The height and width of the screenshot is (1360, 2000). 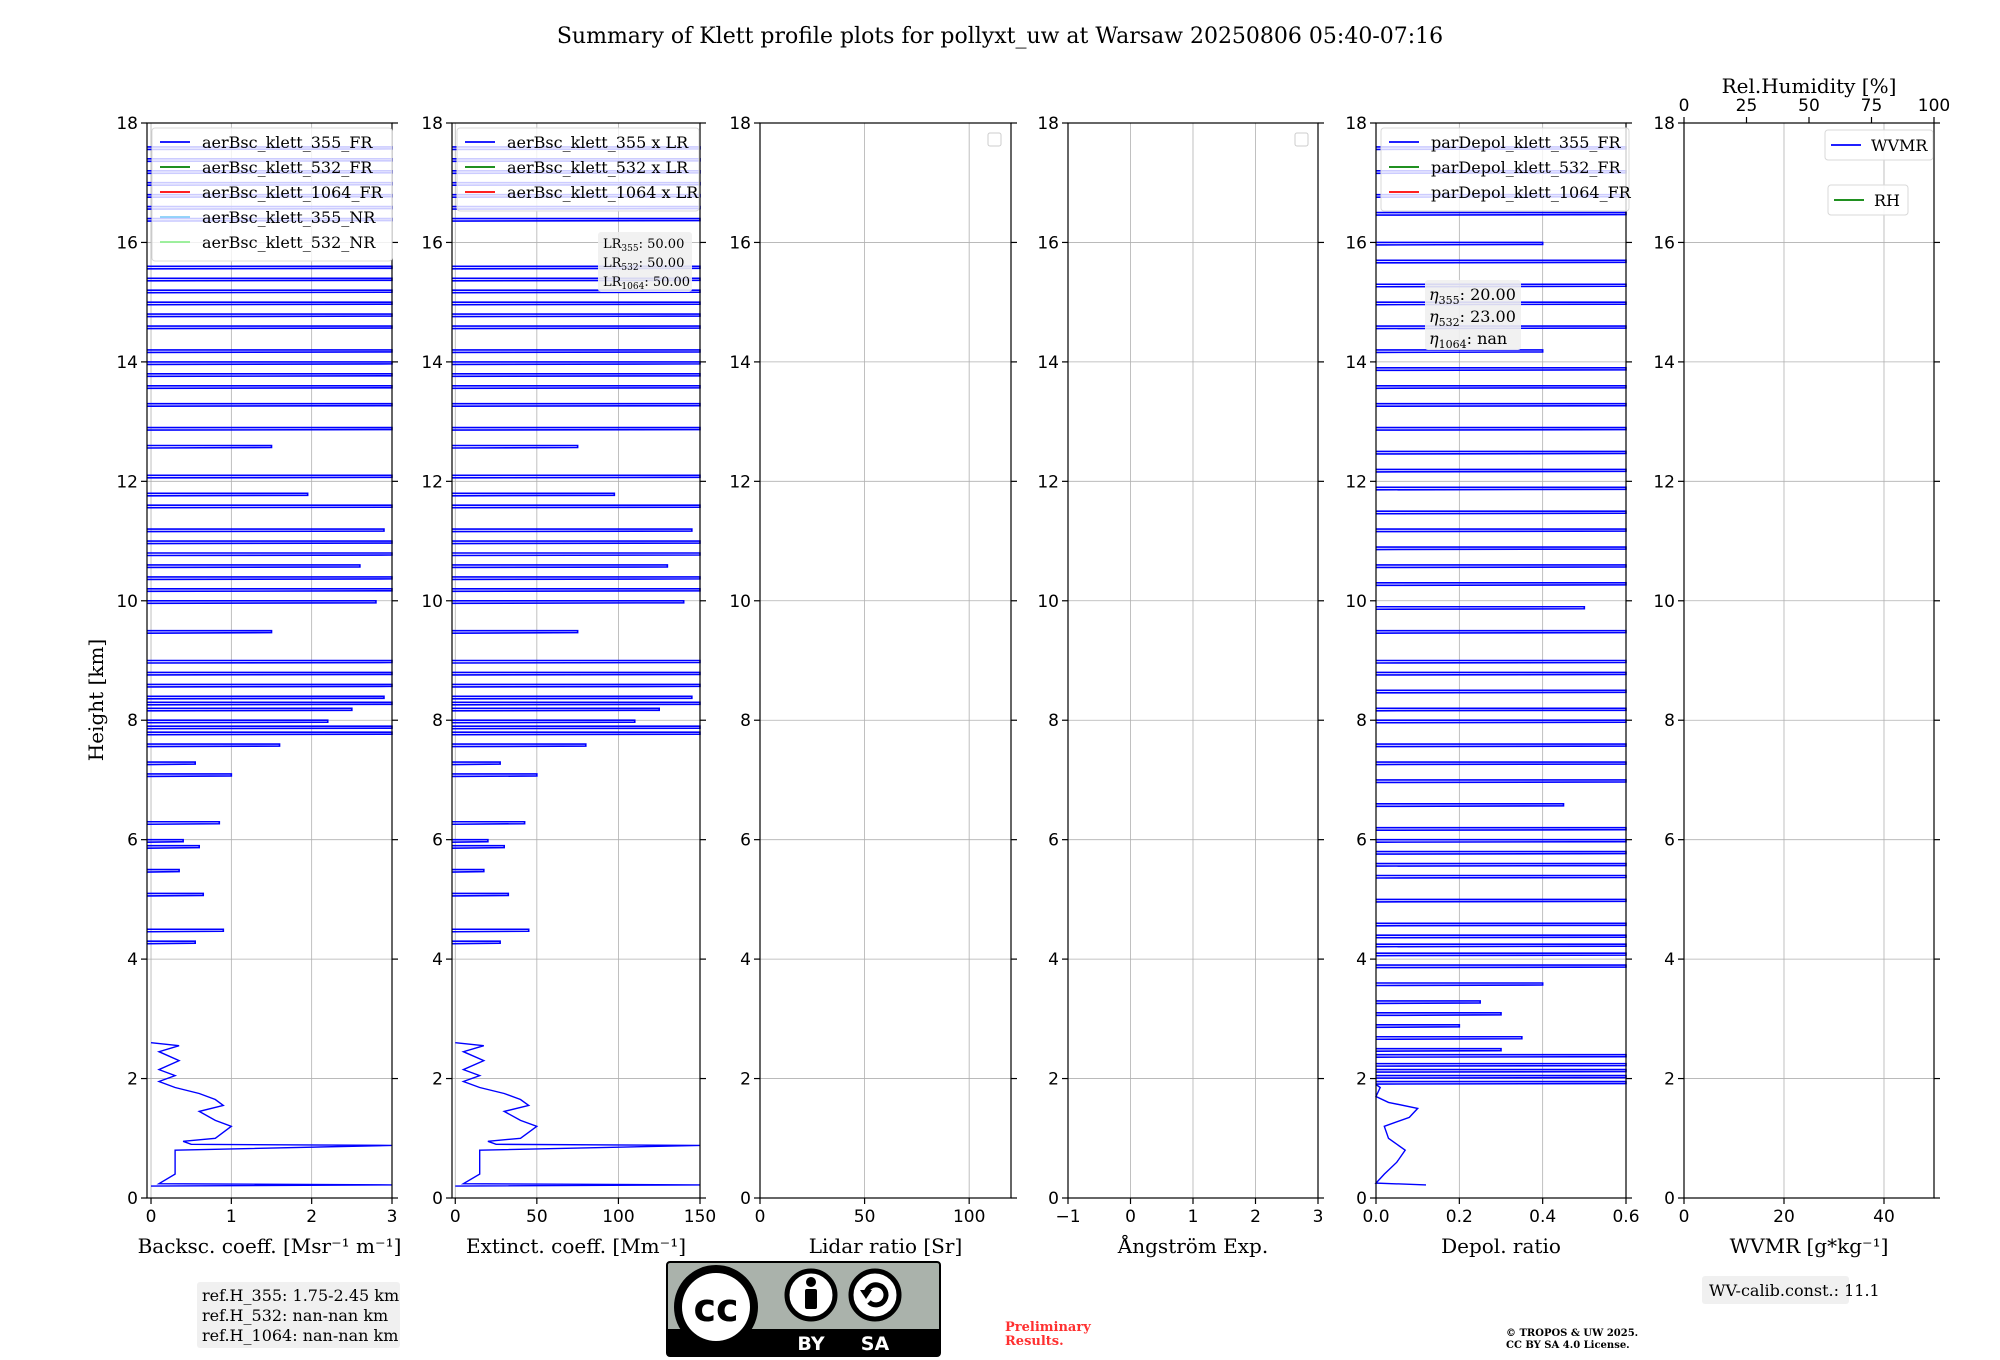 I want to click on x-tick-label: 0.6, so click(x=1625, y=1217).